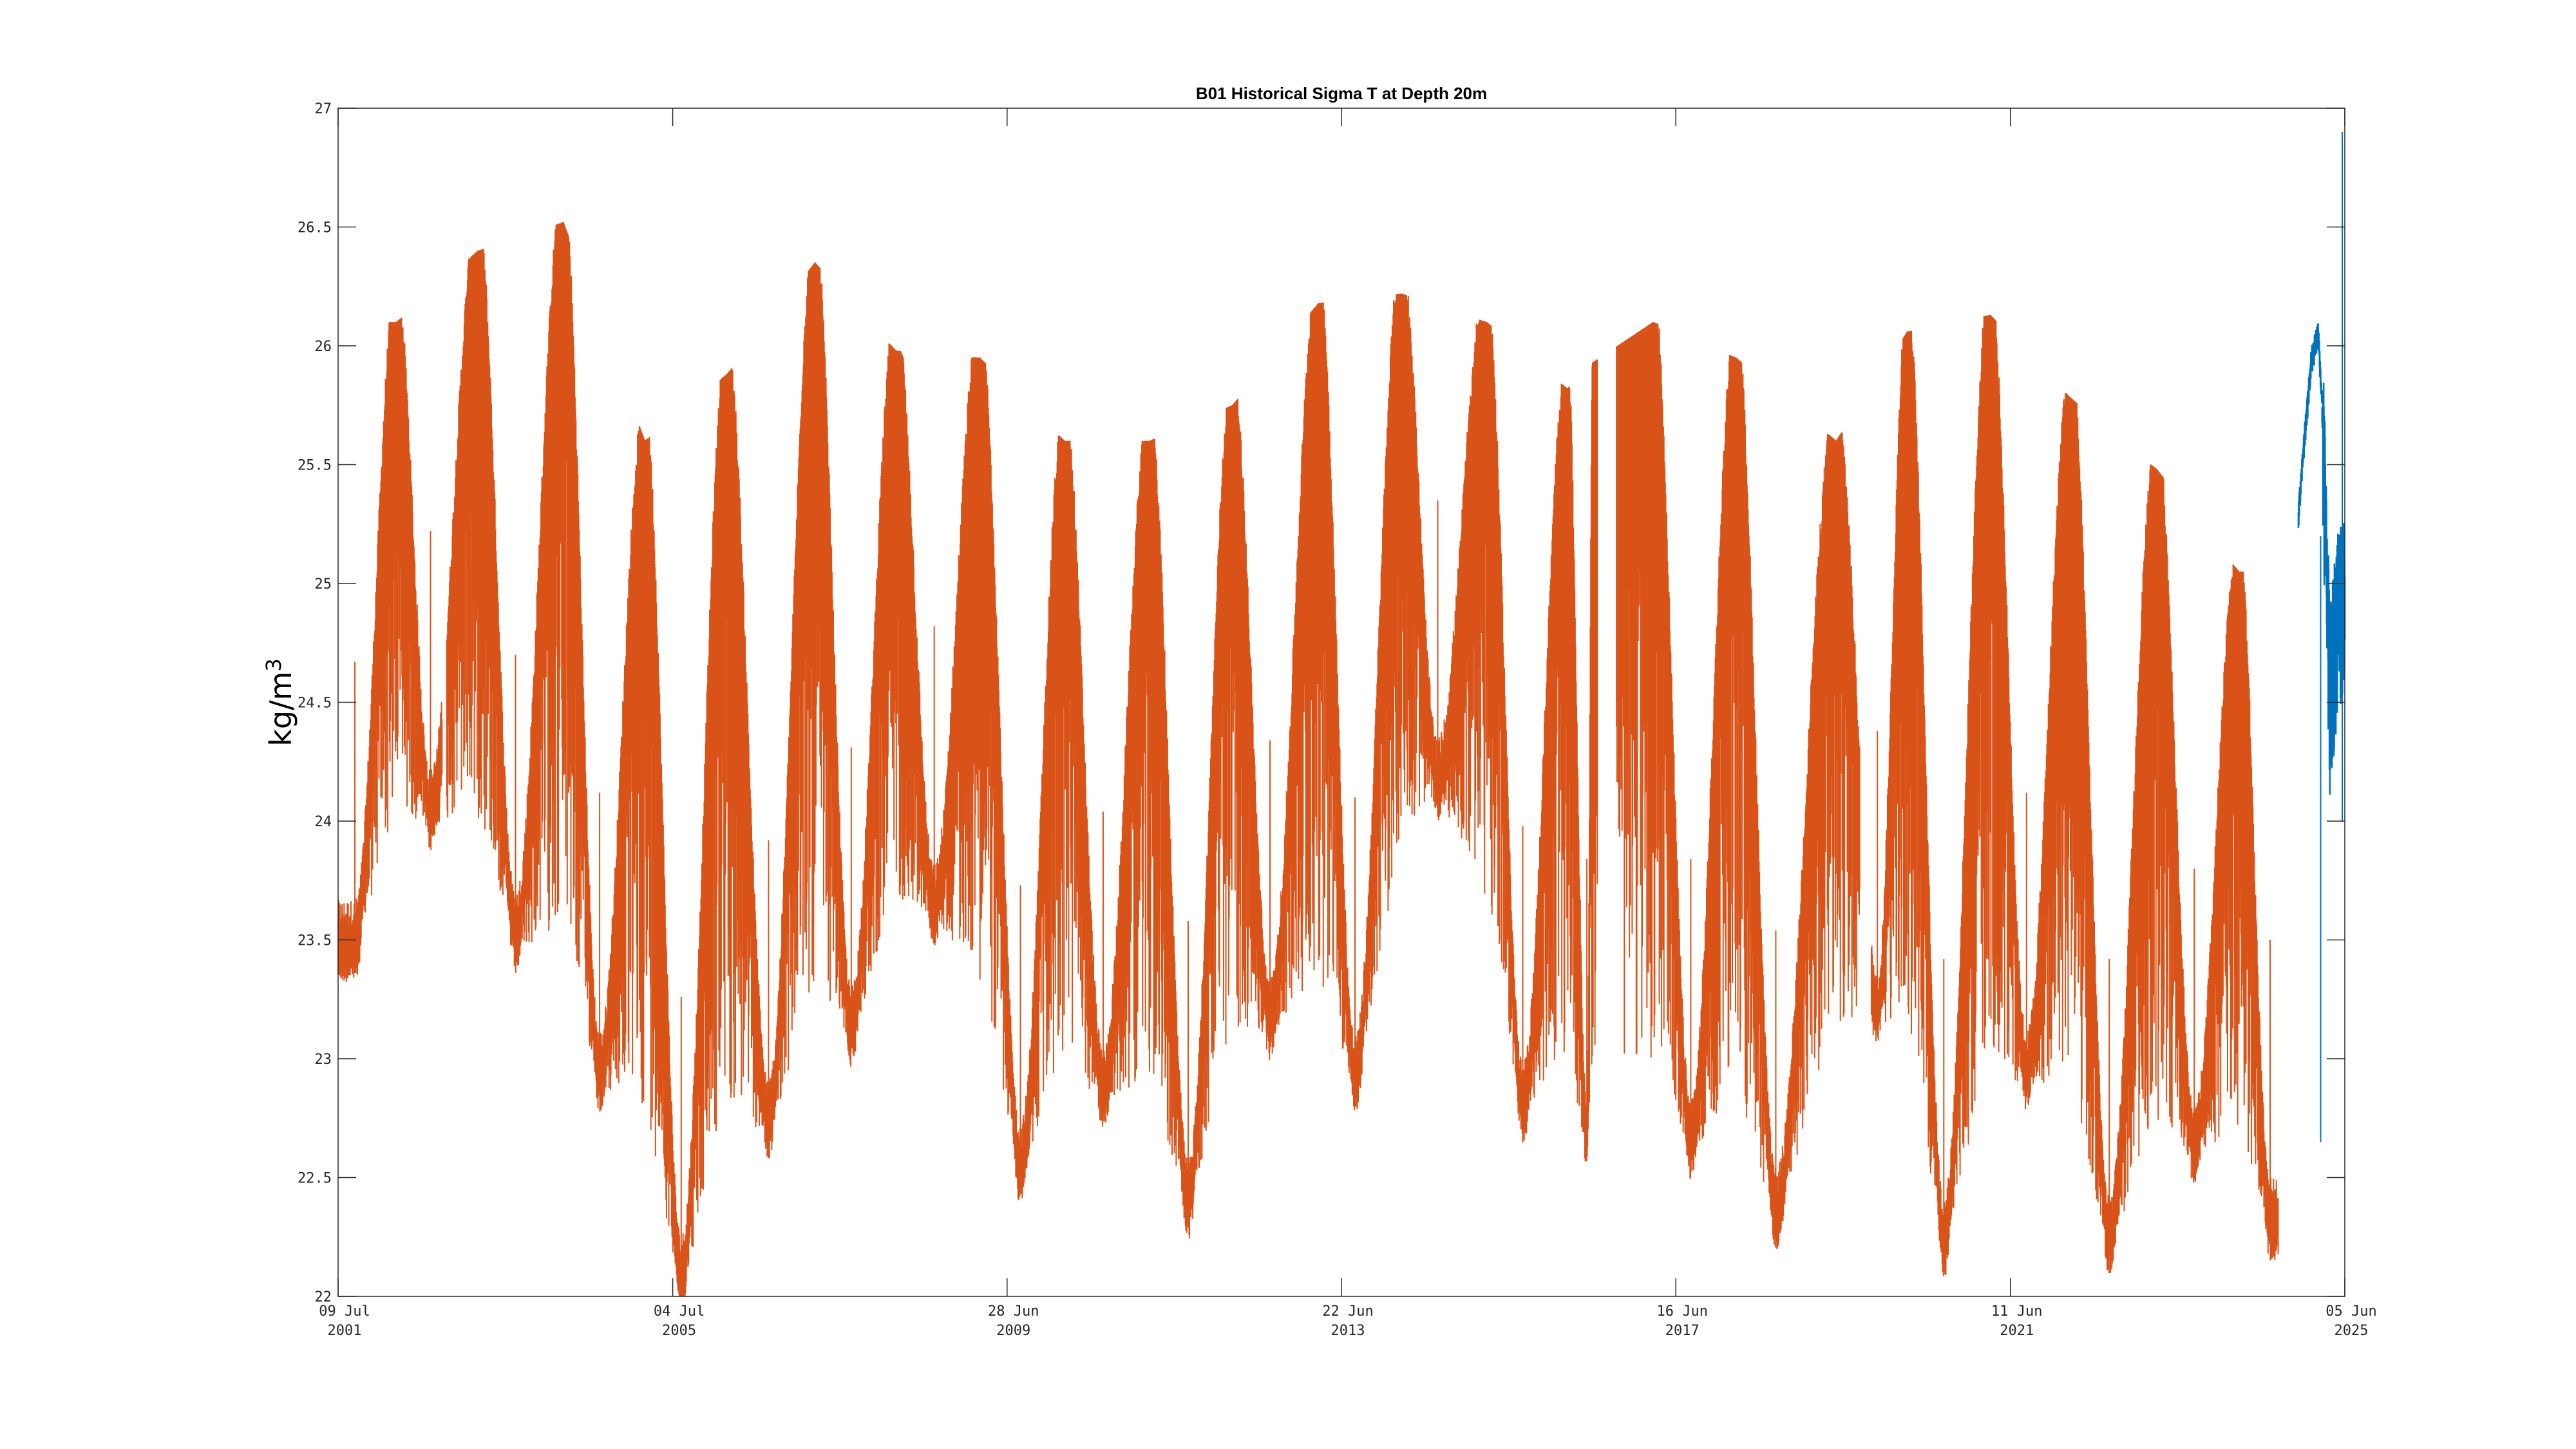 This screenshot has width=2576, height=1449. What do you see at coordinates (680, 1311) in the screenshot?
I see `x-tick-label-date: 04 Jul` at bounding box center [680, 1311].